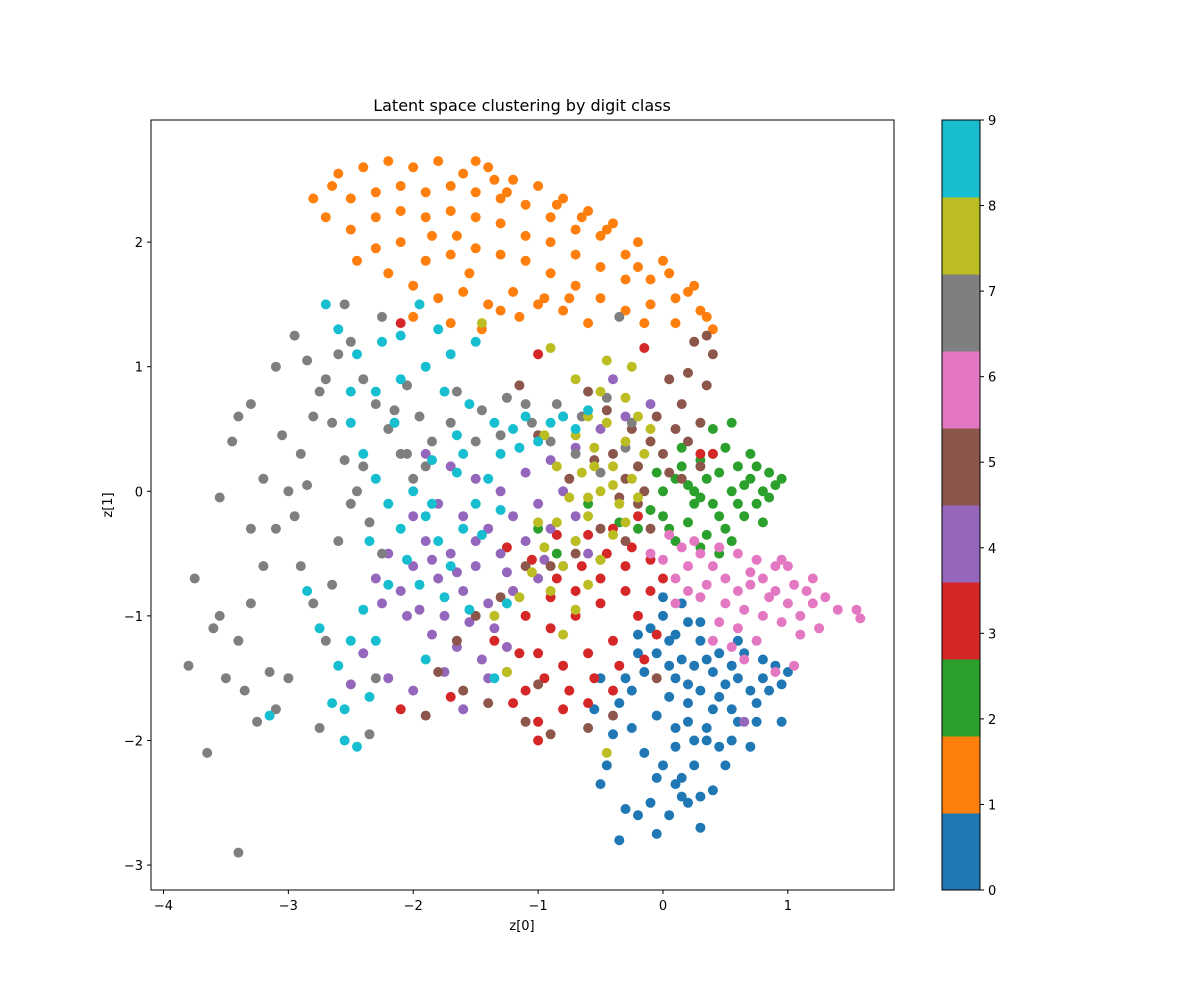 The image size is (1200, 1000). What do you see at coordinates (992, 378) in the screenshot?
I see `colorbar-tick-label: 6` at bounding box center [992, 378].